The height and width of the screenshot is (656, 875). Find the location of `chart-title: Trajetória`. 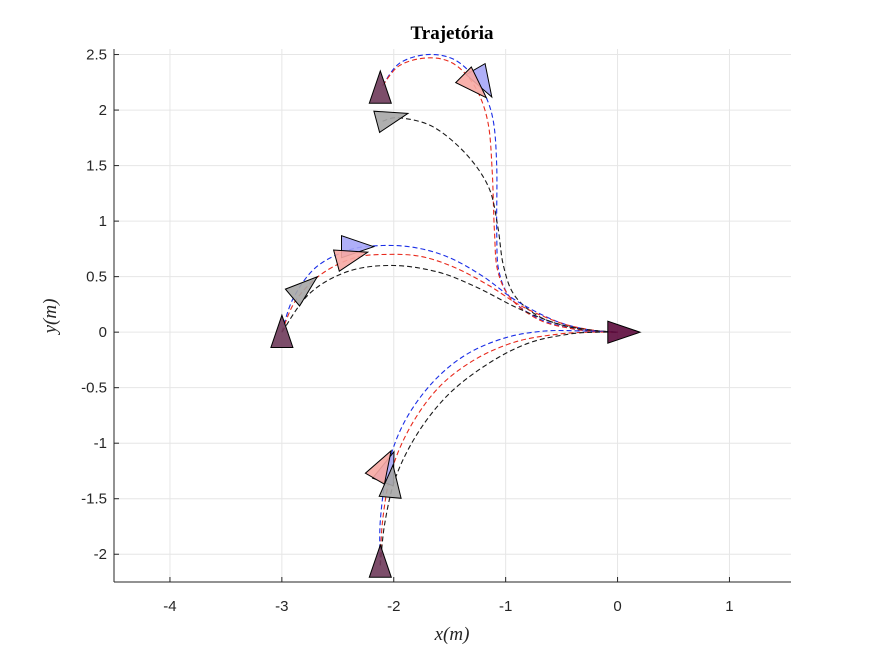

chart-title: Trajetória is located at coordinates (452, 33).